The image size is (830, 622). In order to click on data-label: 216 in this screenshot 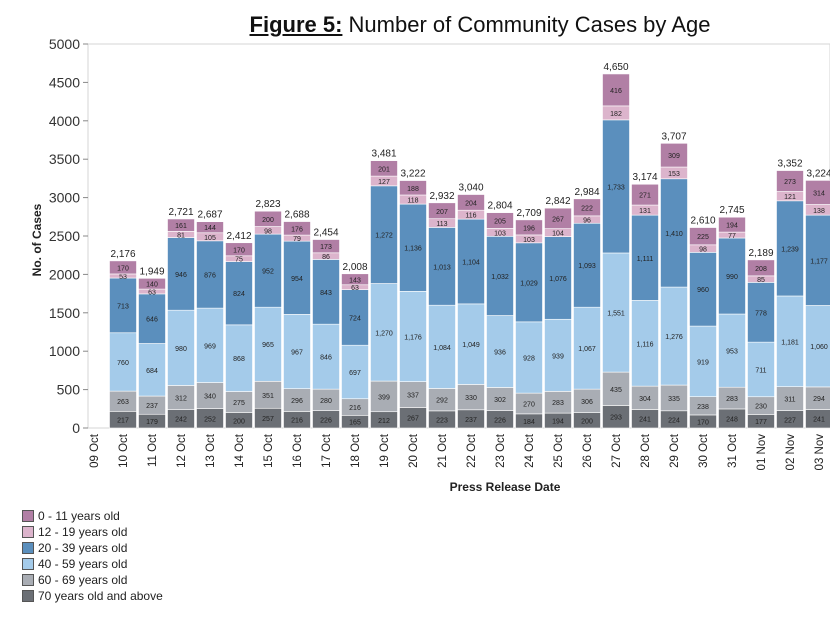, I will do `click(297, 421)`.